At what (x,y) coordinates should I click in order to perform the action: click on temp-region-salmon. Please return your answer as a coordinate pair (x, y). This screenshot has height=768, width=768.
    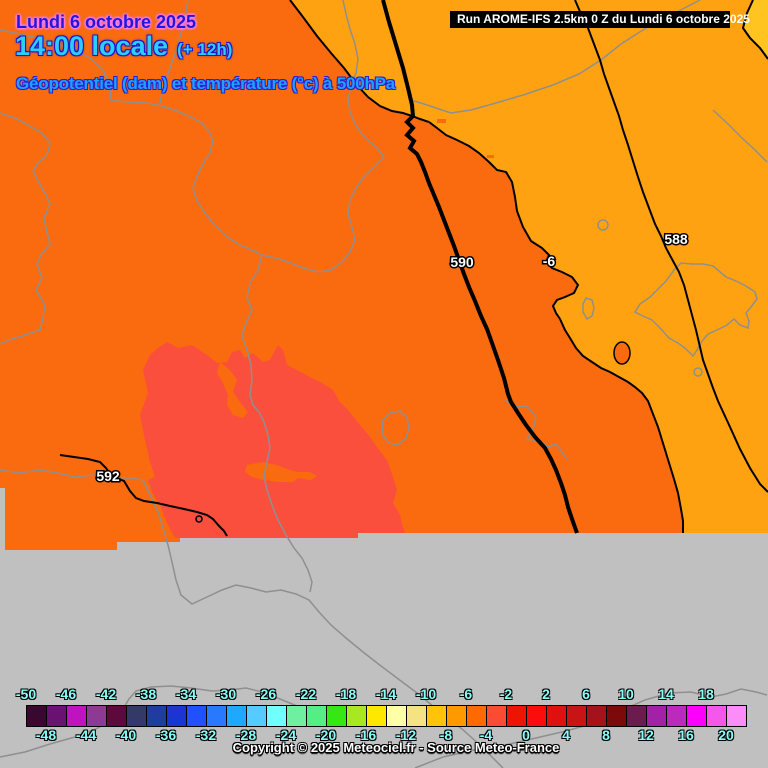
    Looking at the image, I should click on (272, 440).